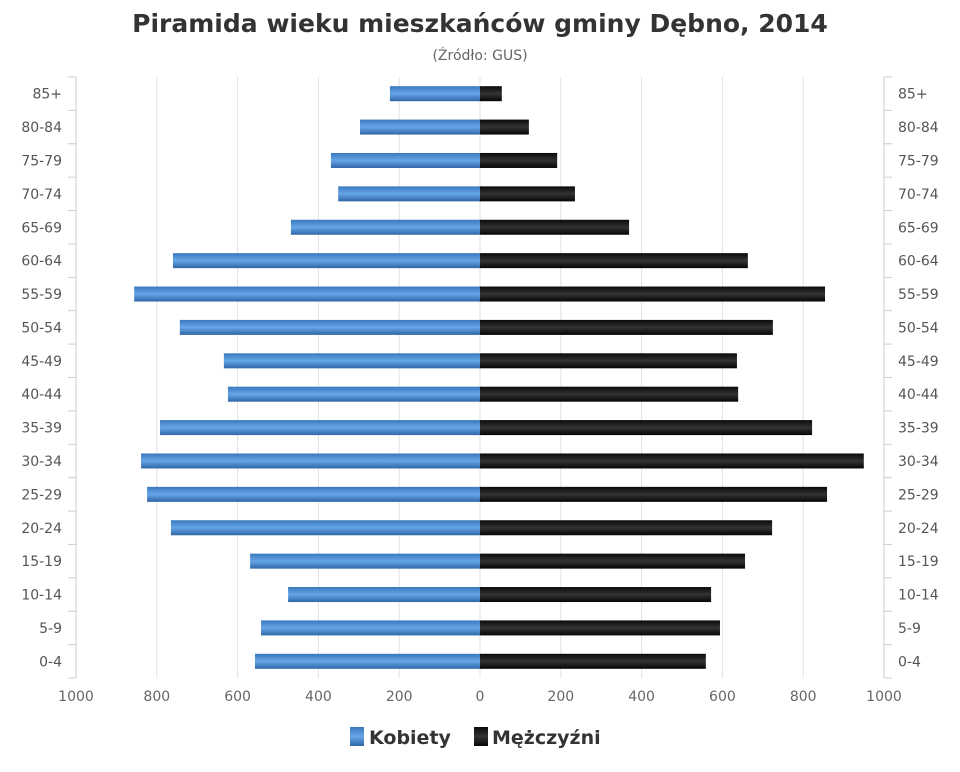  I want to click on y-label-left: 60-64, so click(41, 262).